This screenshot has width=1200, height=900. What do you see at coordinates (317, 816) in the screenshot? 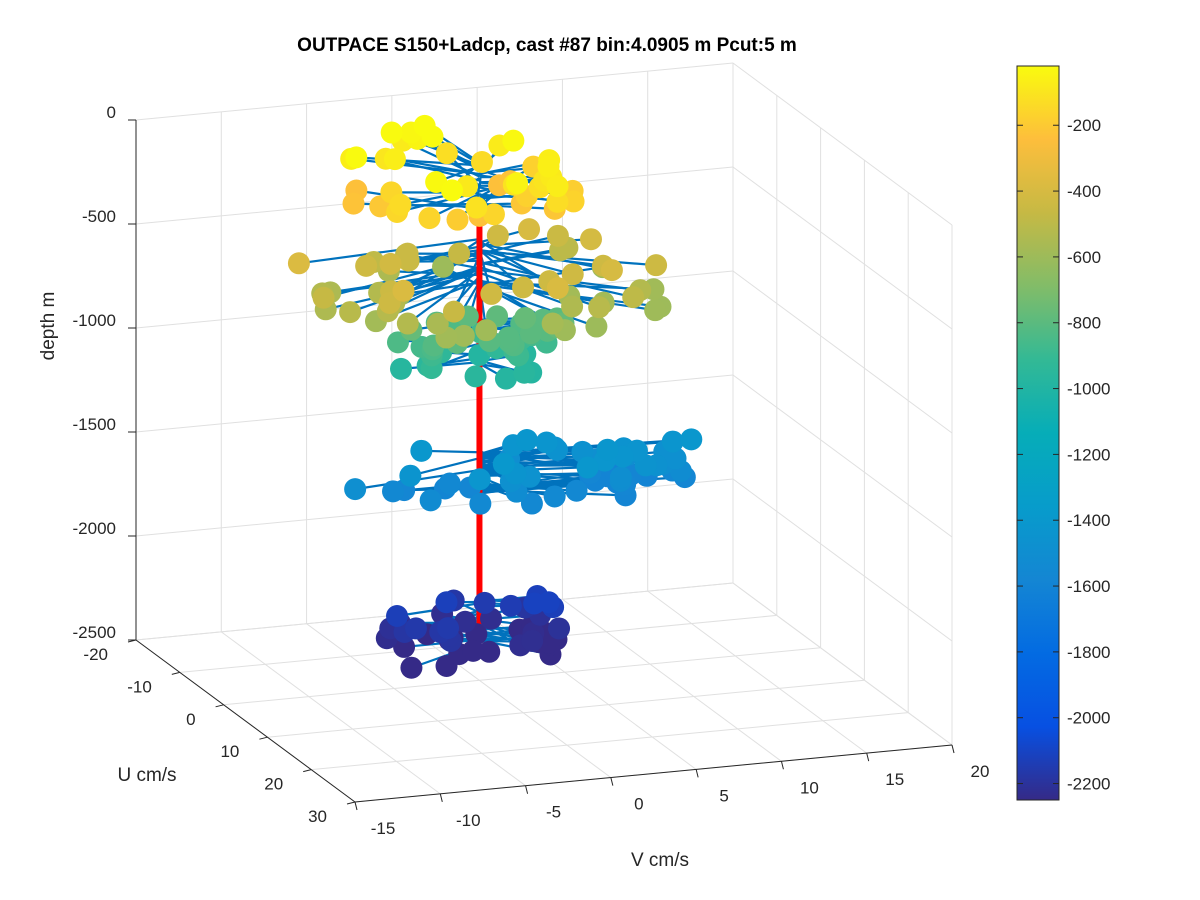
I see `y-tick-label: 30` at bounding box center [317, 816].